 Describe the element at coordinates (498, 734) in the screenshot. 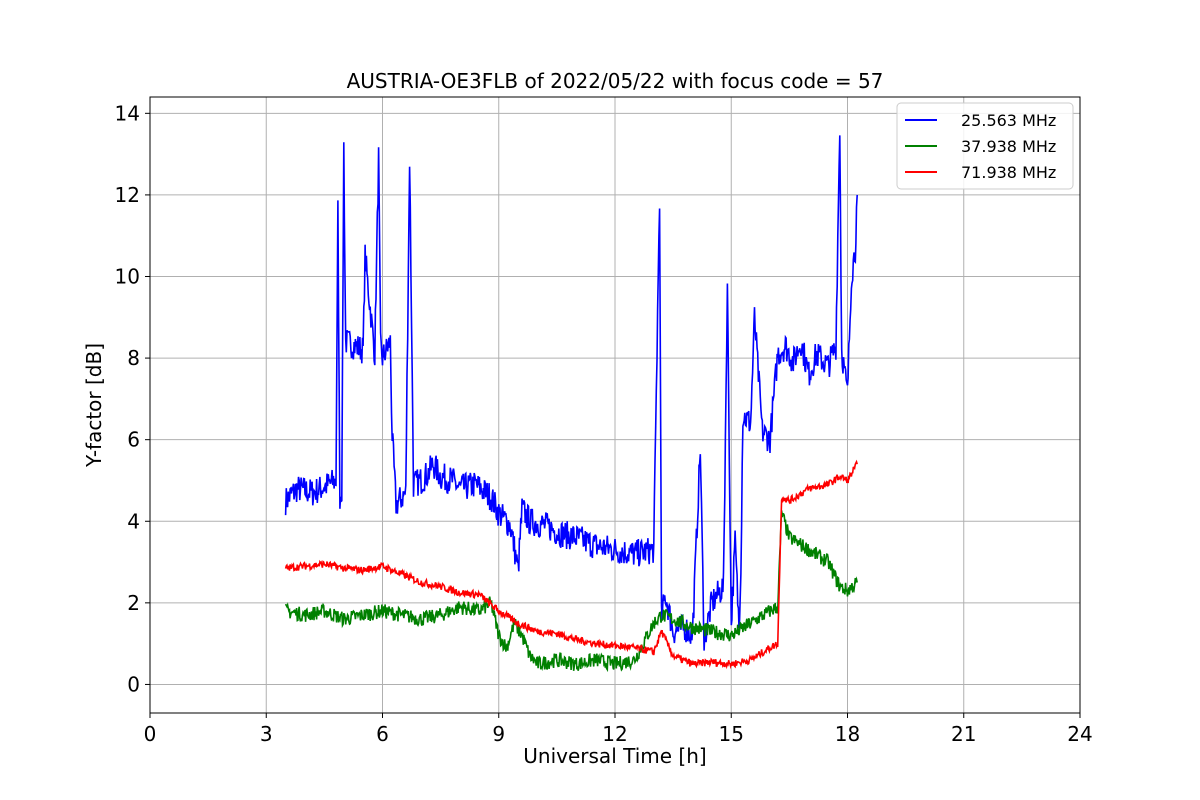

I see `x-tick-label: 9` at that location.